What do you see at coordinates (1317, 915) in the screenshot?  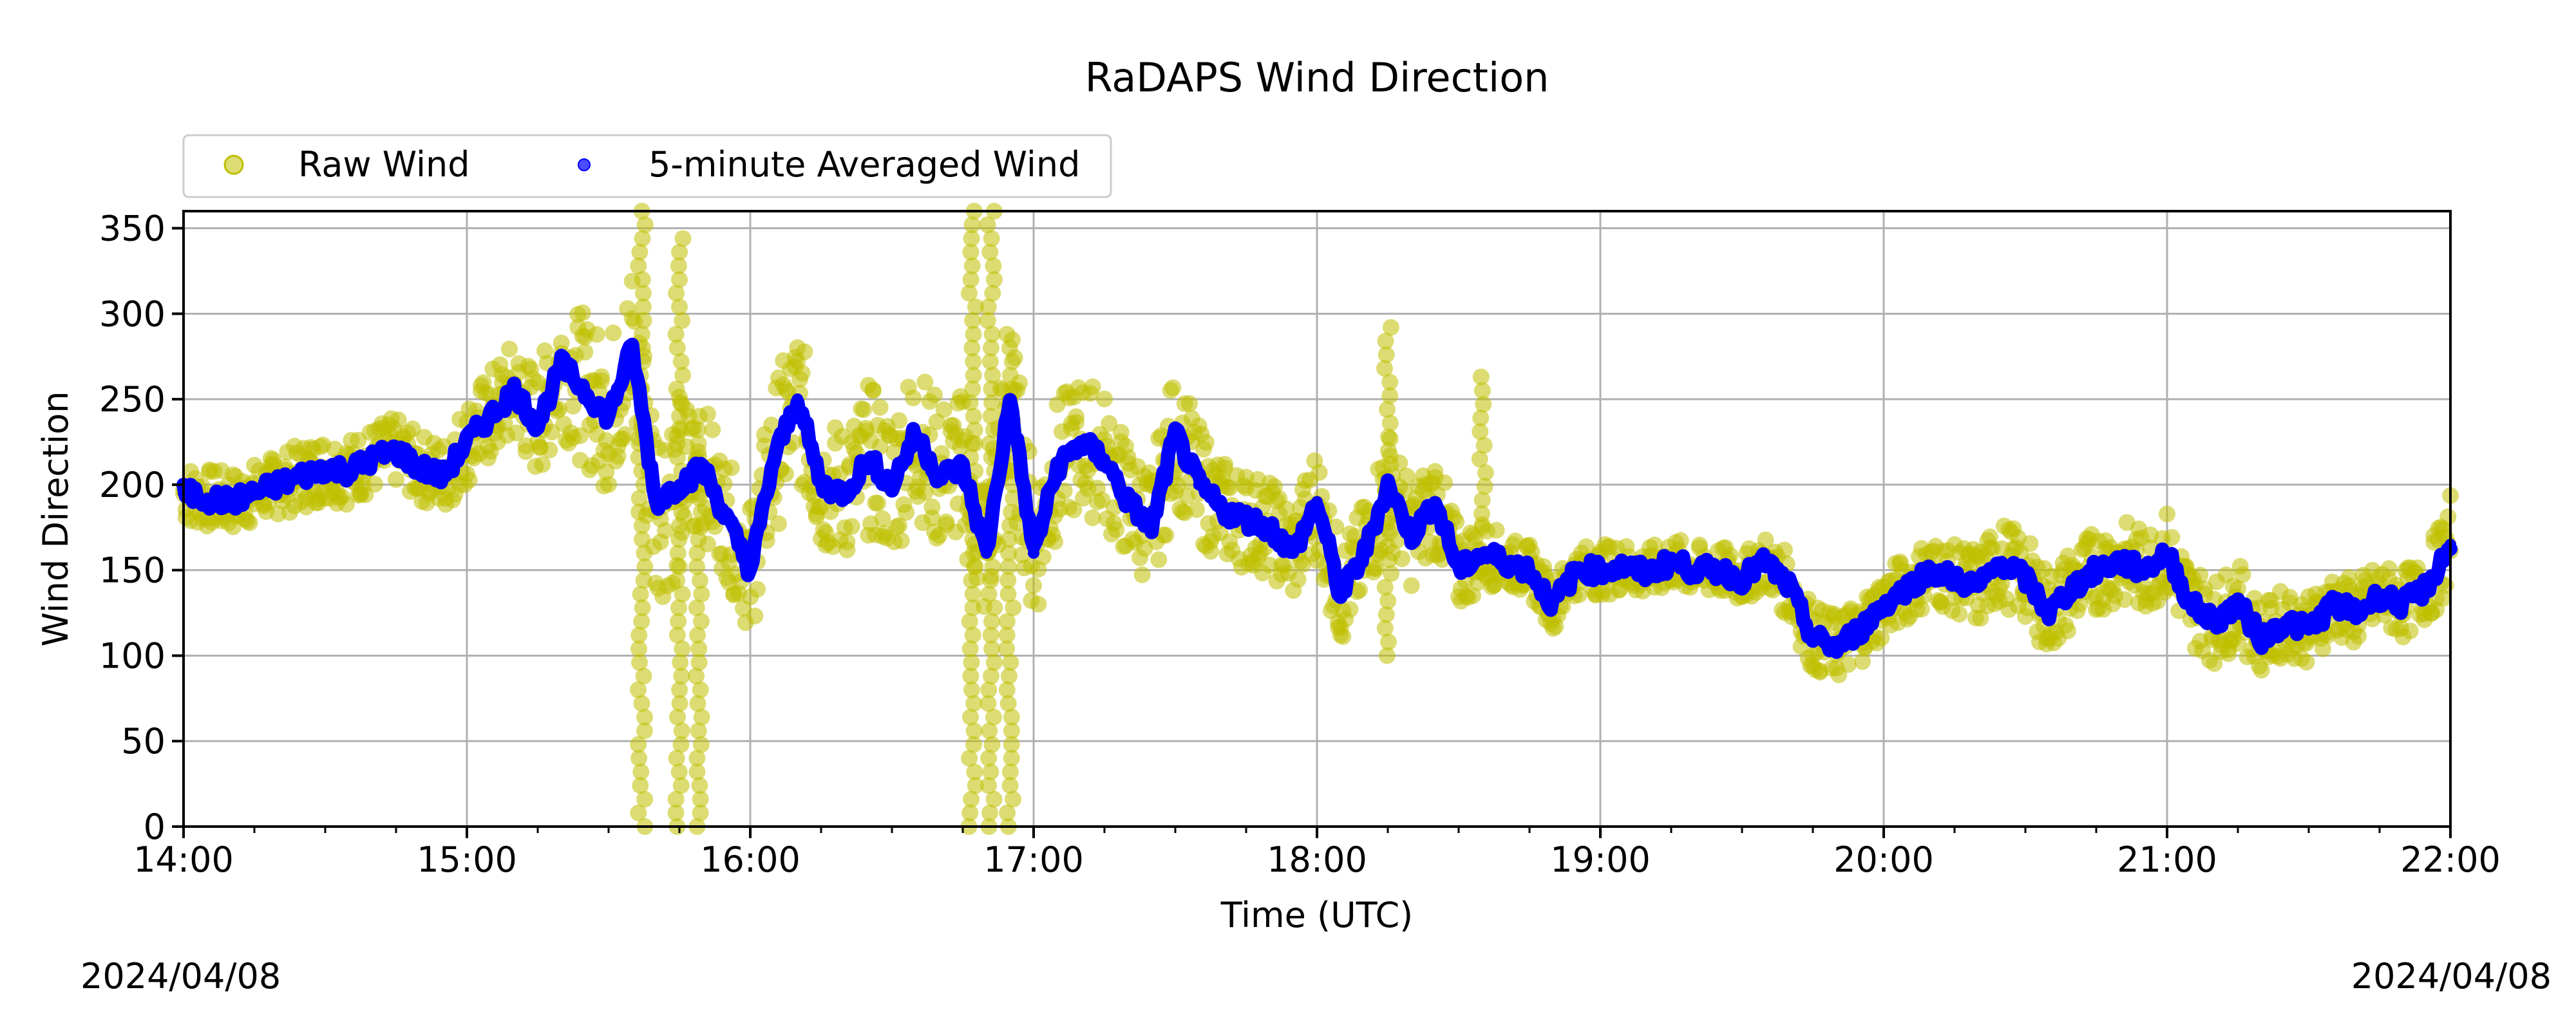 I see `x-axis-label: Time (UTC)` at bounding box center [1317, 915].